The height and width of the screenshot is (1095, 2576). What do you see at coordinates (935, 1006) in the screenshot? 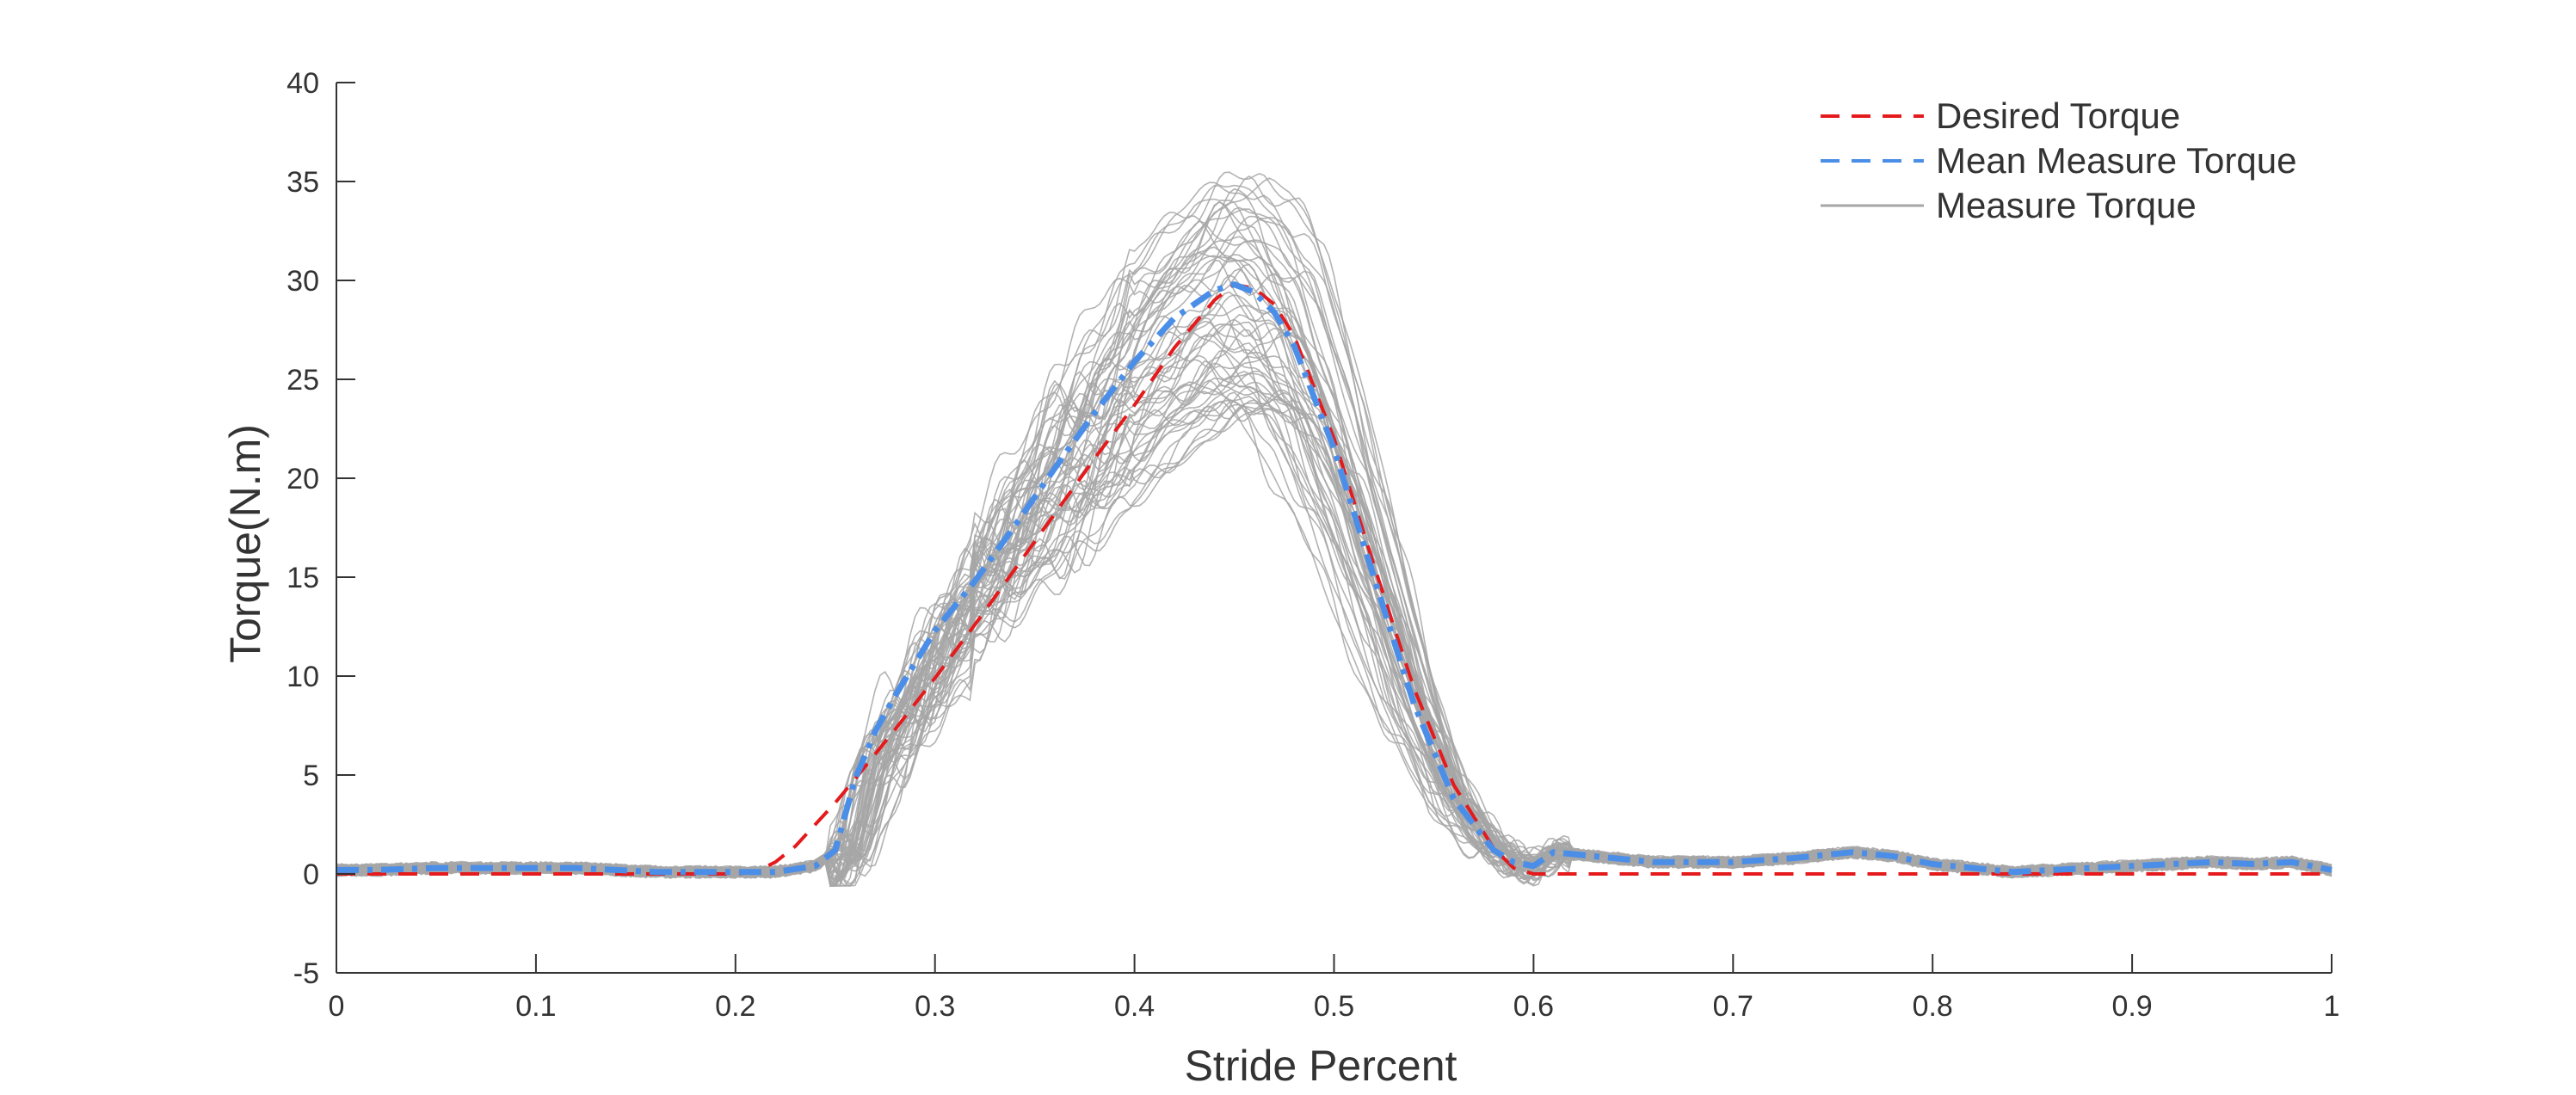
I see `x-tick-label: 0.3` at bounding box center [935, 1006].